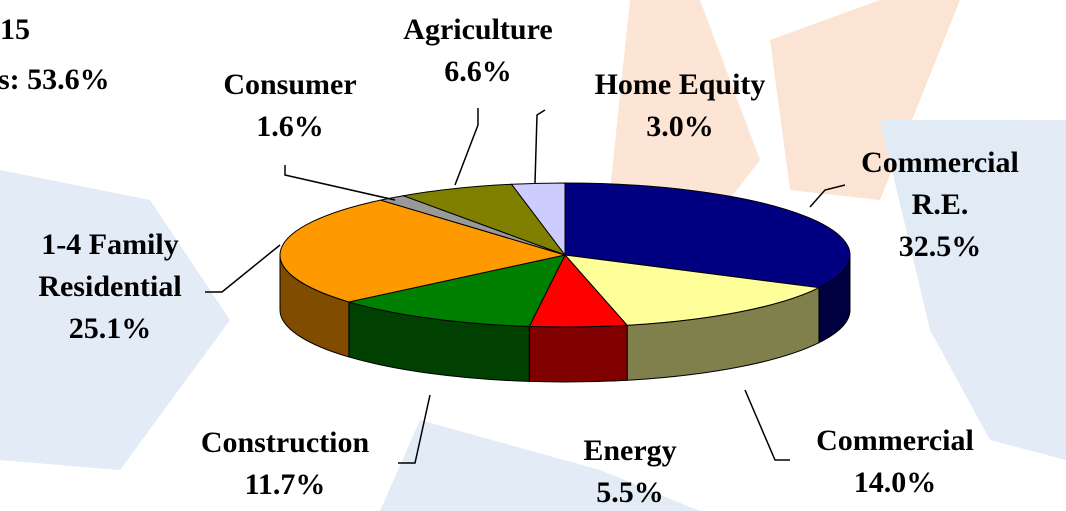 This screenshot has width=1066, height=511. I want to click on category-name: Consumer, so click(290, 84).